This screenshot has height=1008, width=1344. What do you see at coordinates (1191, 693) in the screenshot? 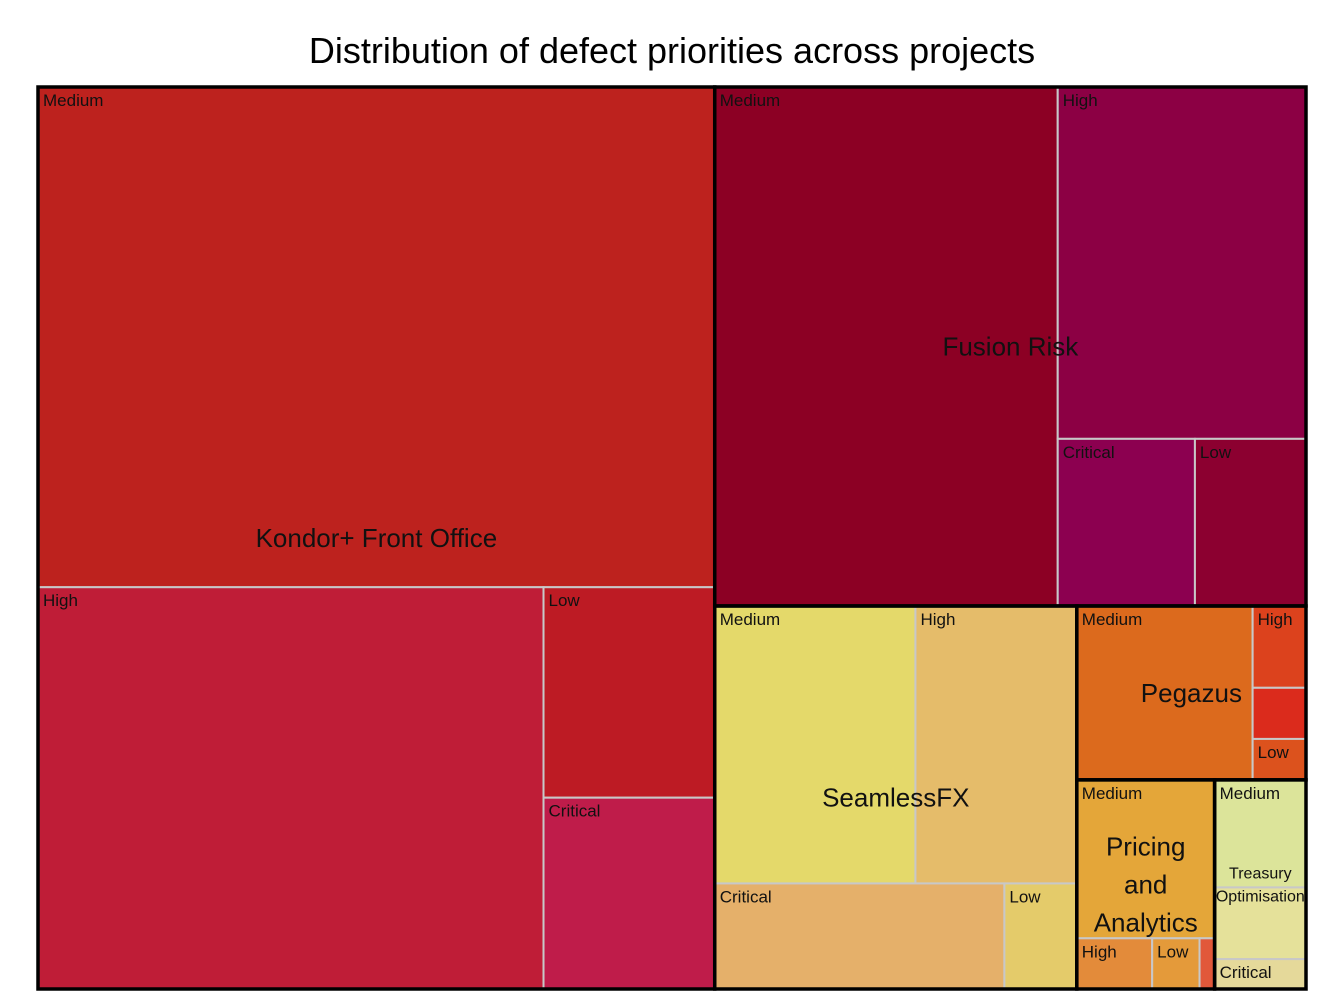
I see `project-label-pegazus: Pegazus` at bounding box center [1191, 693].